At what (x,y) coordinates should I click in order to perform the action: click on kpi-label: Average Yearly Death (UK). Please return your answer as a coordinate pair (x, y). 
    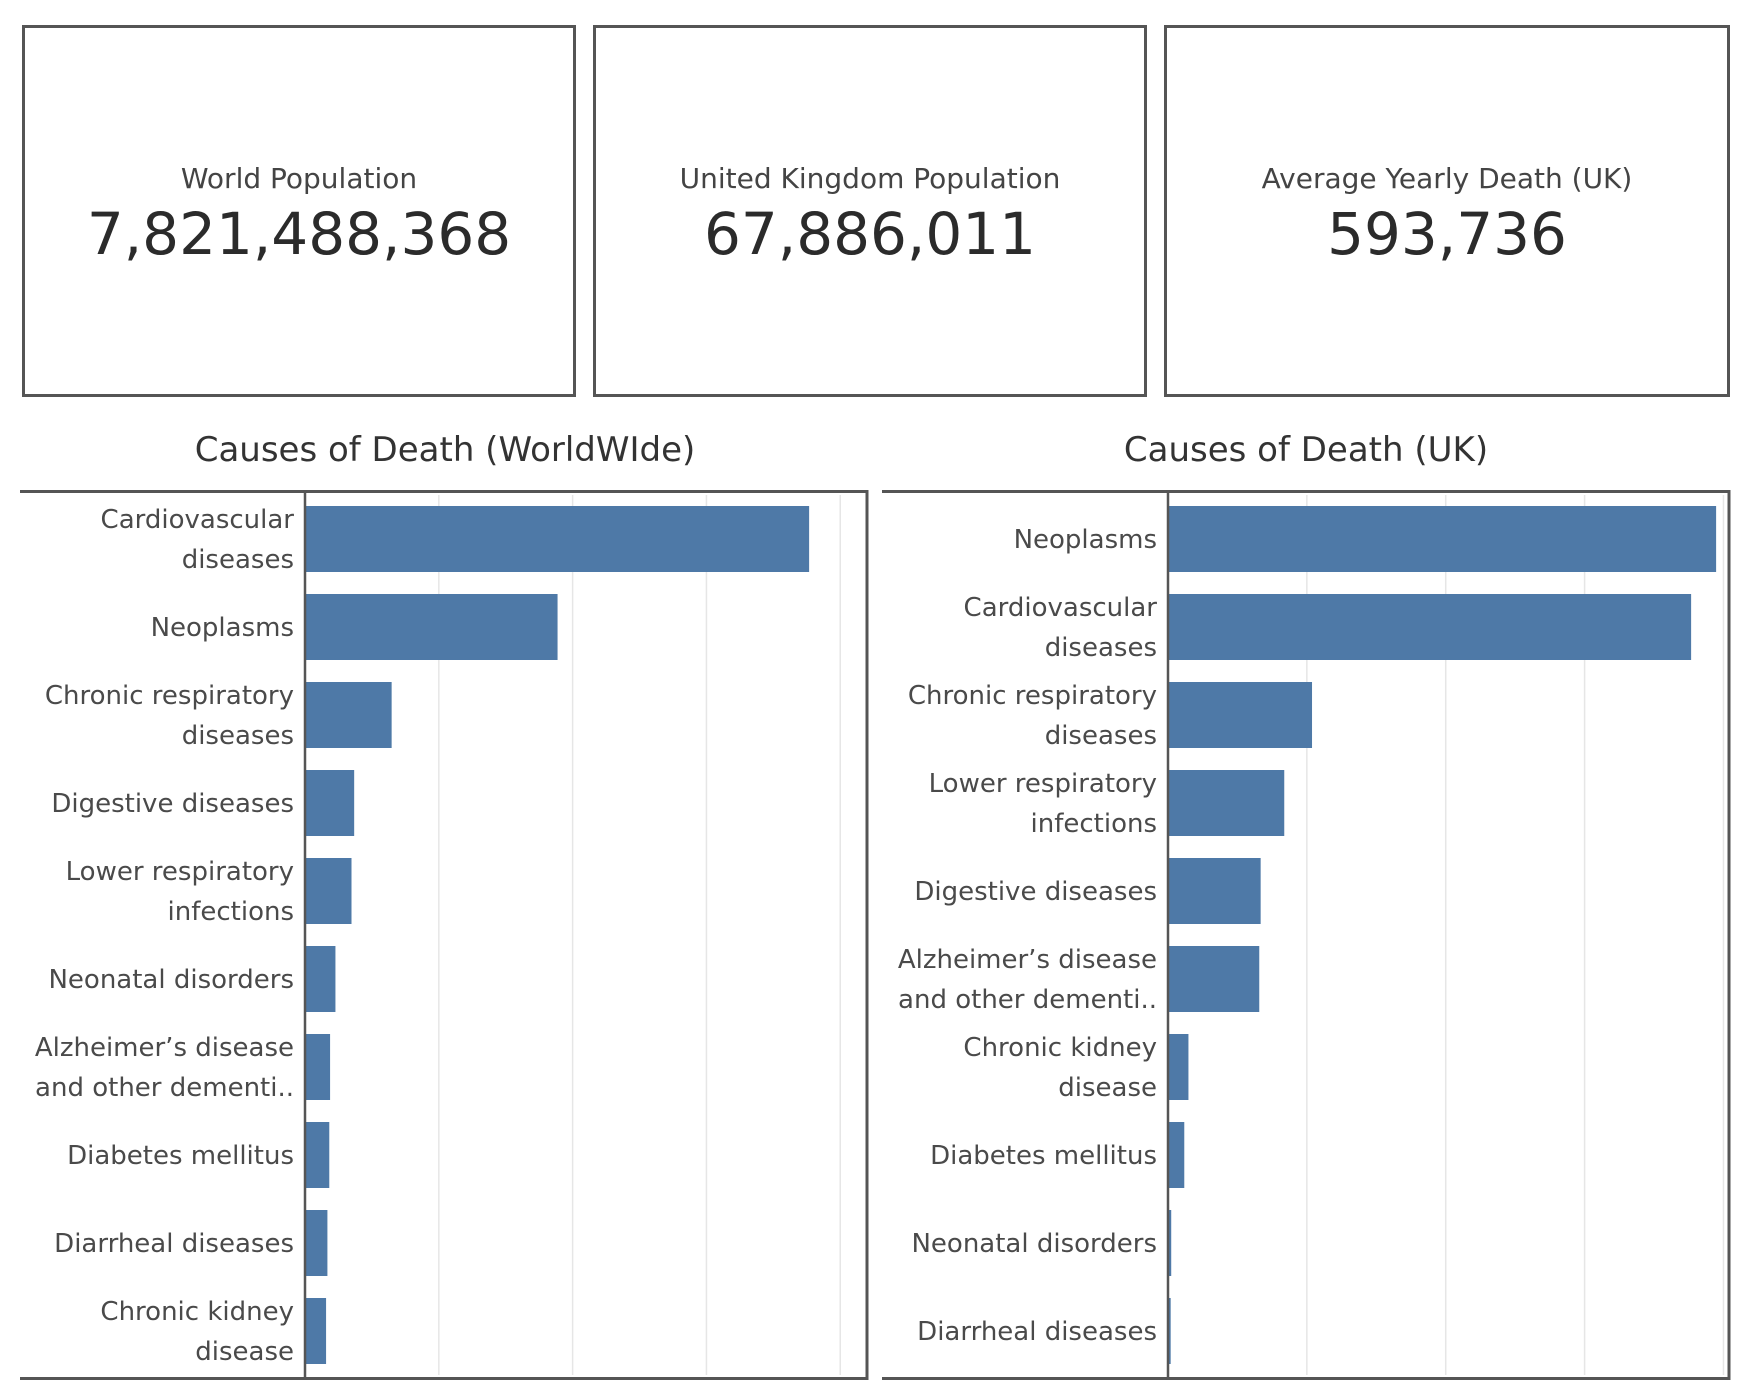
    Looking at the image, I should click on (1447, 178).